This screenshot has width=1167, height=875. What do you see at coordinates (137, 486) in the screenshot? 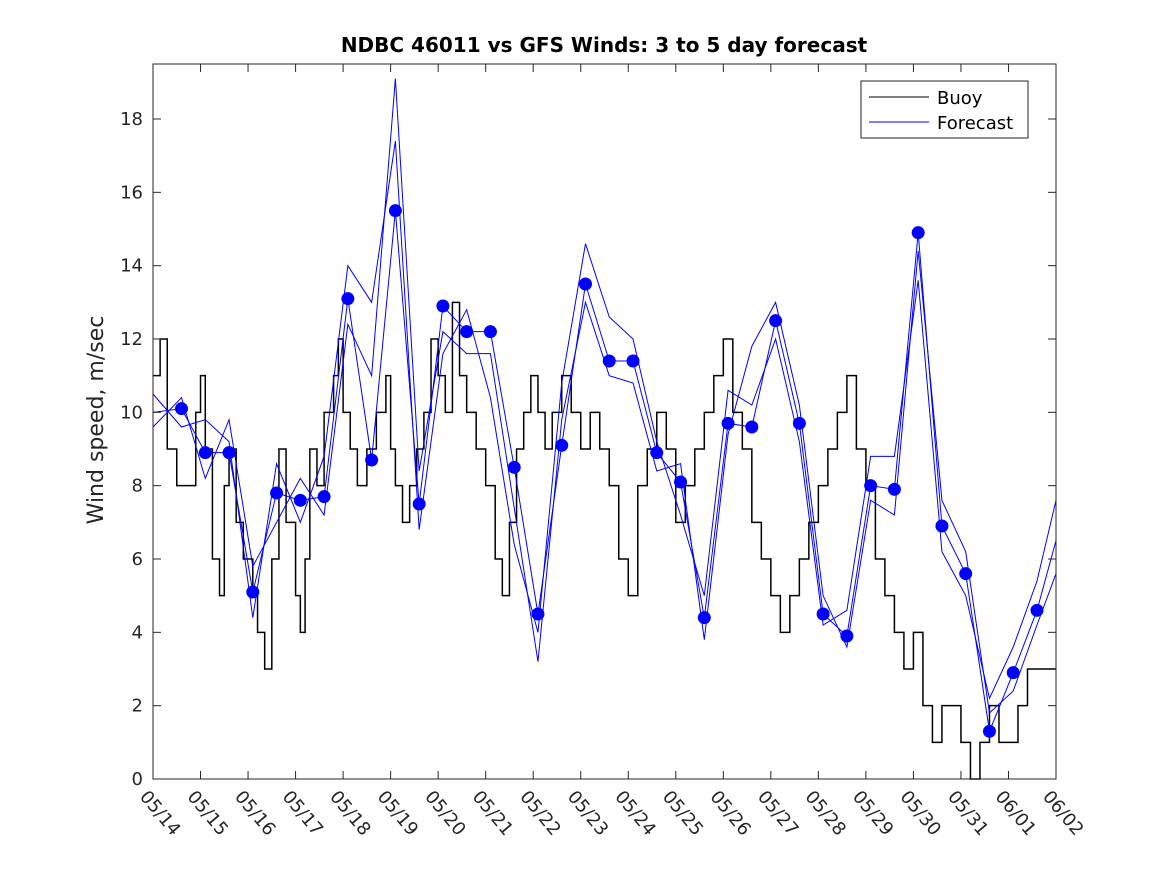
I see `y-tick-label: 8` at bounding box center [137, 486].